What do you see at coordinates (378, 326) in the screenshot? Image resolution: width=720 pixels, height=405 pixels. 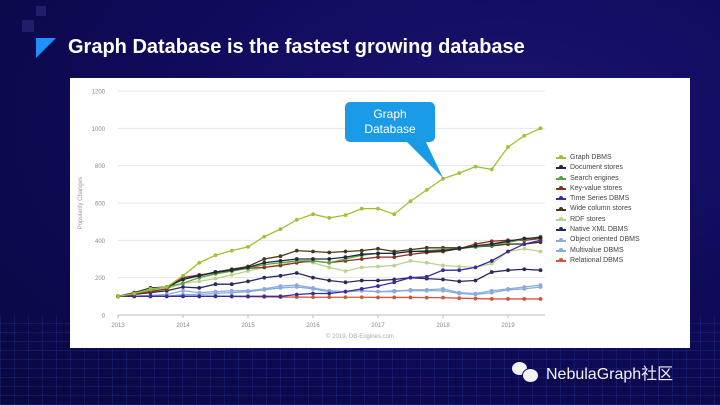 I see `x-tick-label: 2017` at bounding box center [378, 326].